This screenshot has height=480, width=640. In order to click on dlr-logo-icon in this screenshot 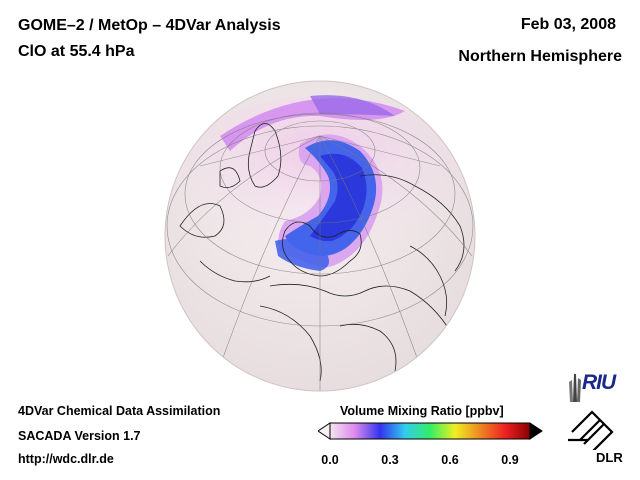, I will do `click(591, 430)`.